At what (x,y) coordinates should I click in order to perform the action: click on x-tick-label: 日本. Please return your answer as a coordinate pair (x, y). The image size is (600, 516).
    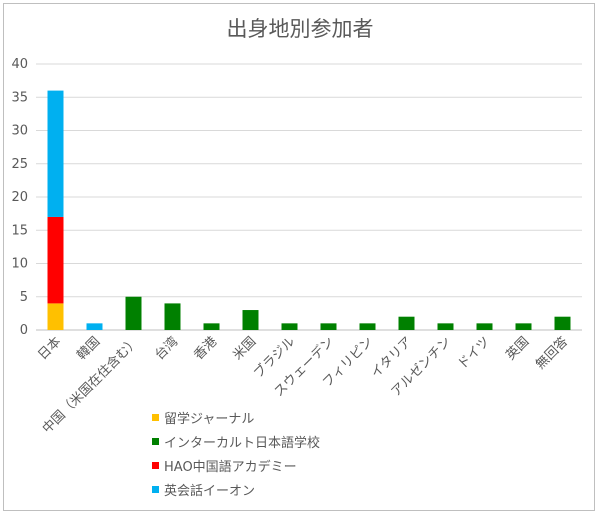
    Looking at the image, I should click on (49, 348).